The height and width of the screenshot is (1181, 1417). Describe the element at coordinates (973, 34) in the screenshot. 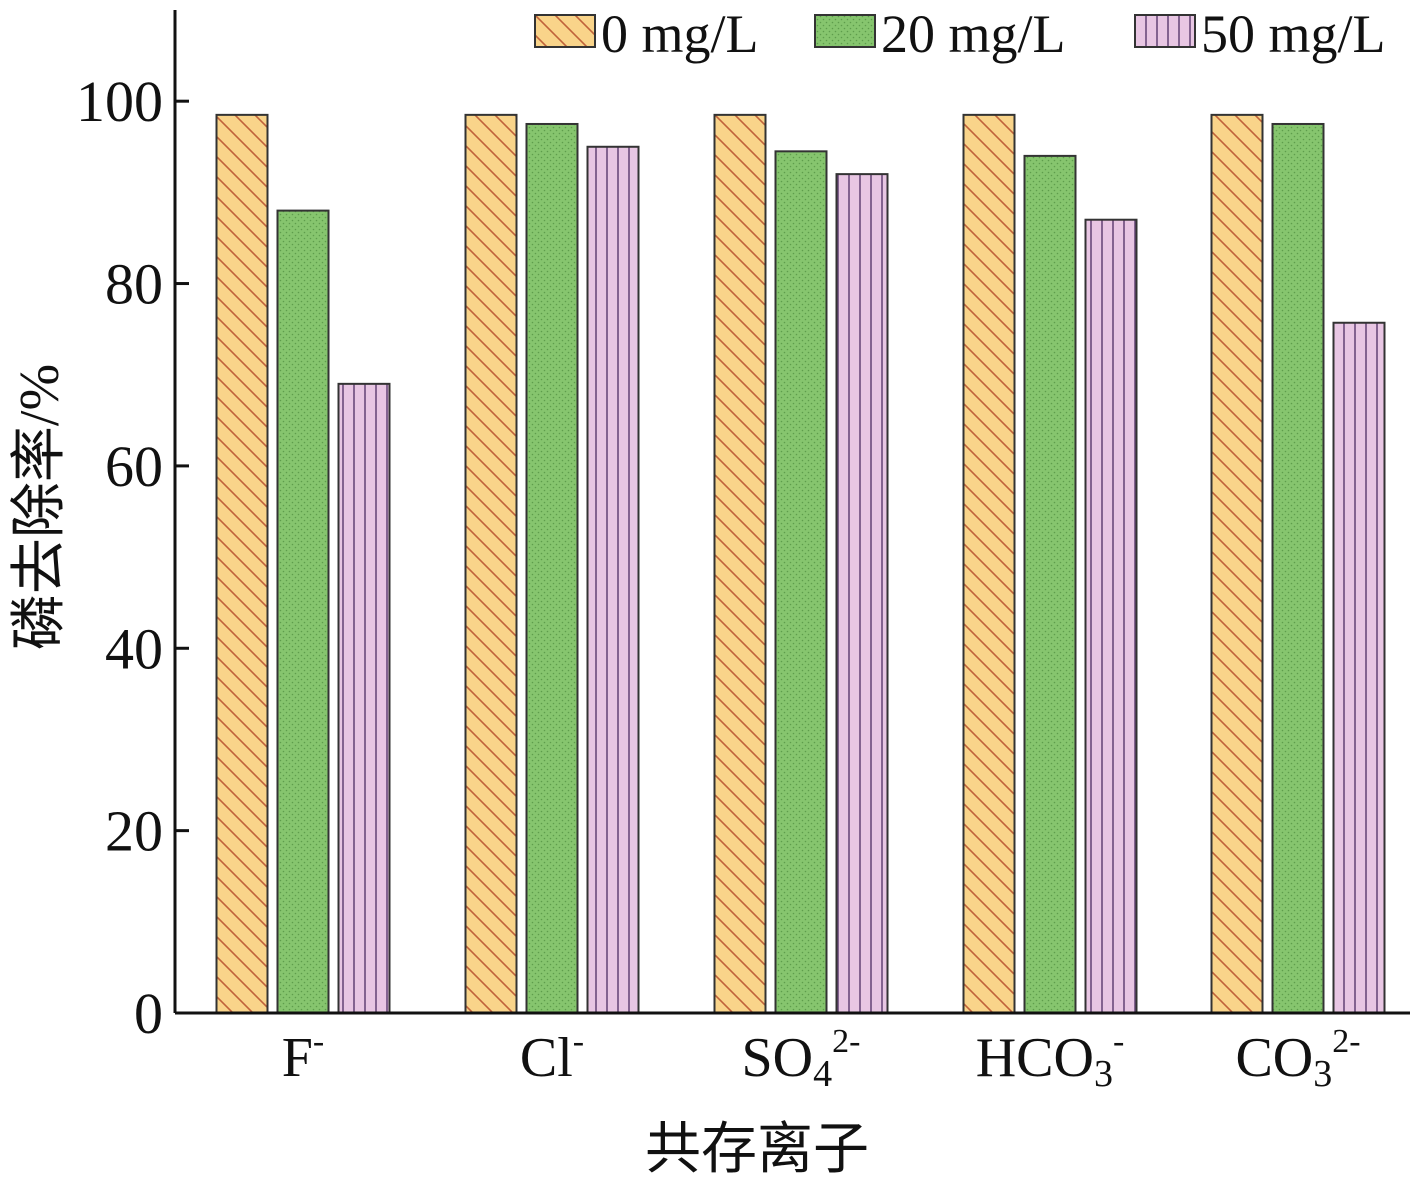

I see `legend-label: 20 mg/L` at that location.